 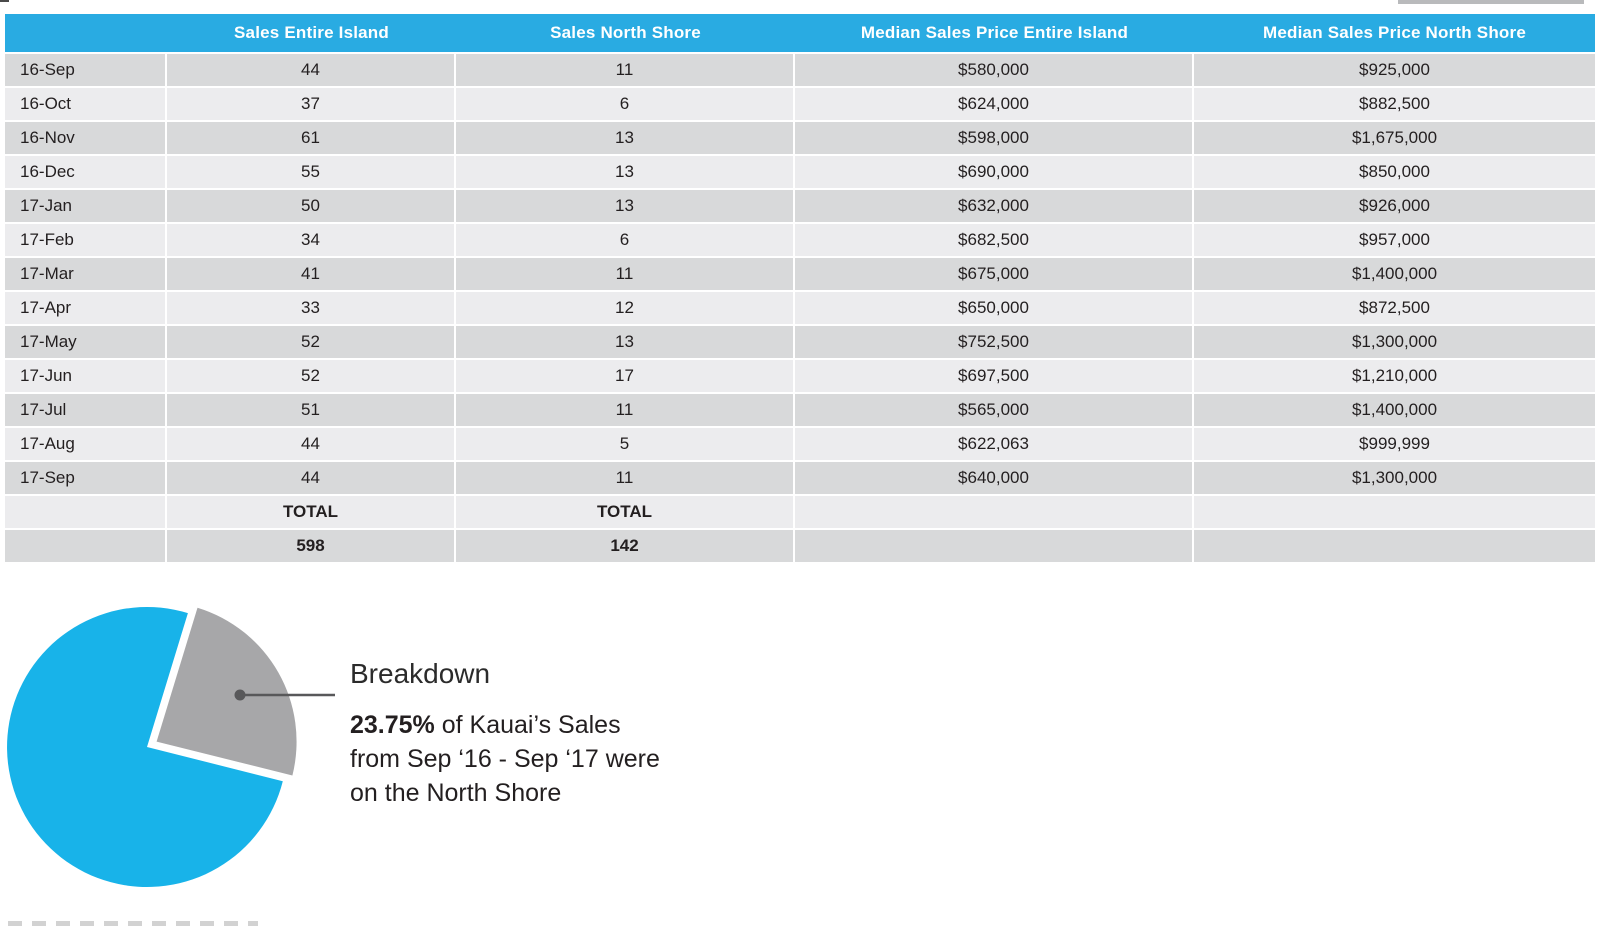 What do you see at coordinates (1394, 308) in the screenshot?
I see `value-cell: $872,500` at bounding box center [1394, 308].